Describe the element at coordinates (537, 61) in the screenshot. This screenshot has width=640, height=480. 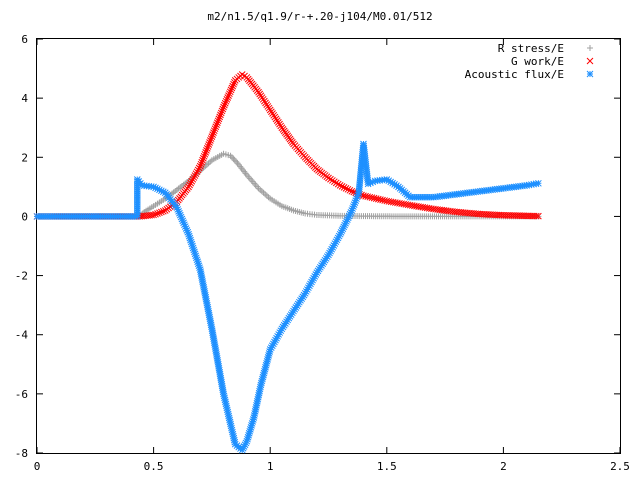
I see `legend-label: G work/E` at that location.